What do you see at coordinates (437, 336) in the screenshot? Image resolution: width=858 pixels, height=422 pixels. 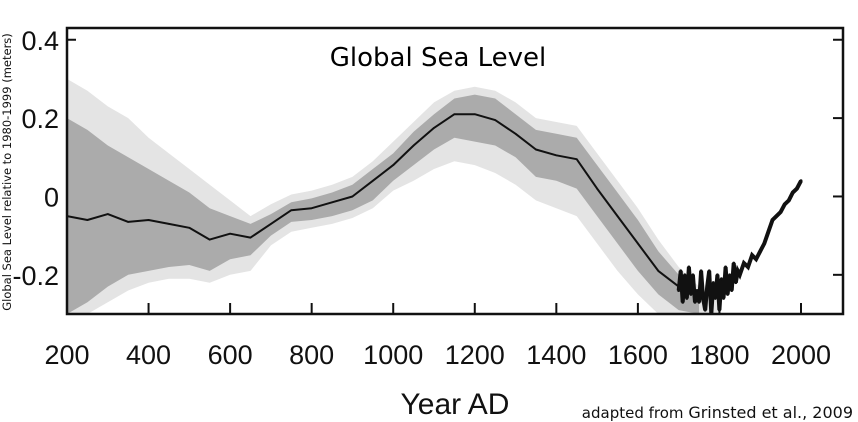 I see `x-axis: 200 400 600 800 1000 1200 1400 1600 1800 2000` at bounding box center [437, 336].